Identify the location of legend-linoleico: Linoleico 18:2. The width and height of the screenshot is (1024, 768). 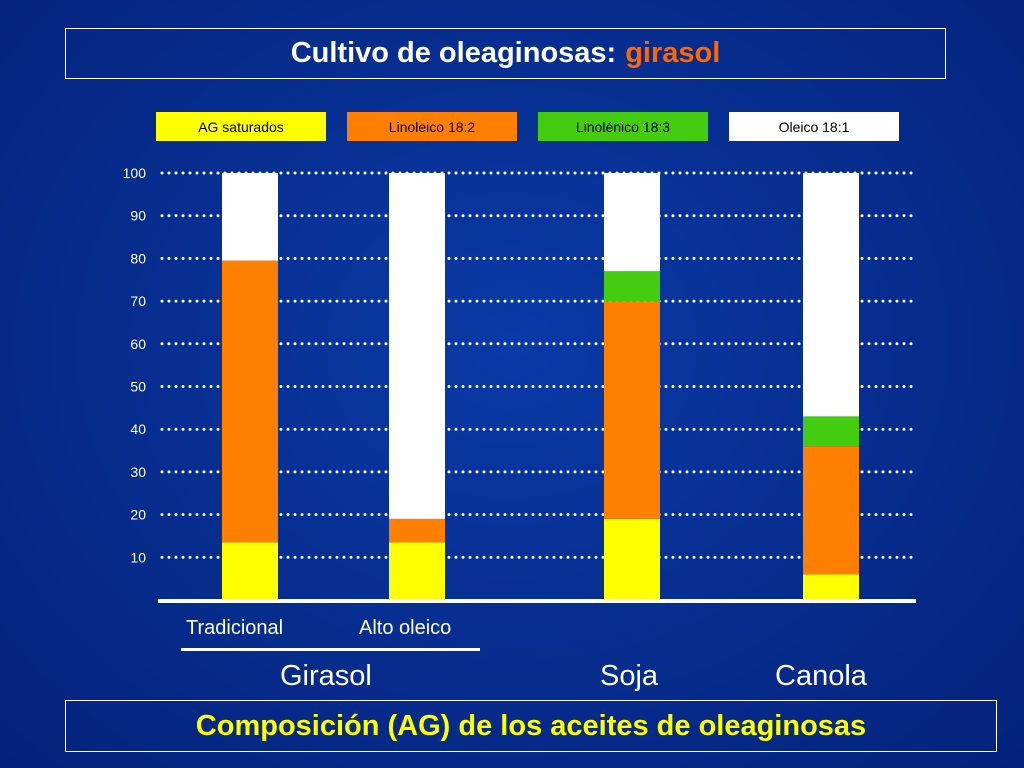
(432, 126).